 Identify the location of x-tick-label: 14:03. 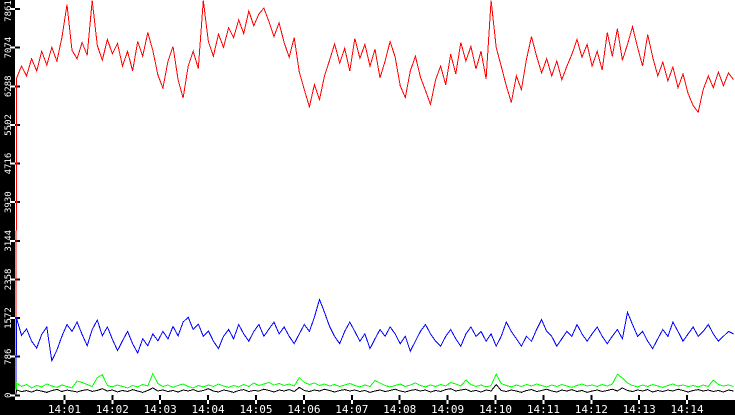
(160, 409).